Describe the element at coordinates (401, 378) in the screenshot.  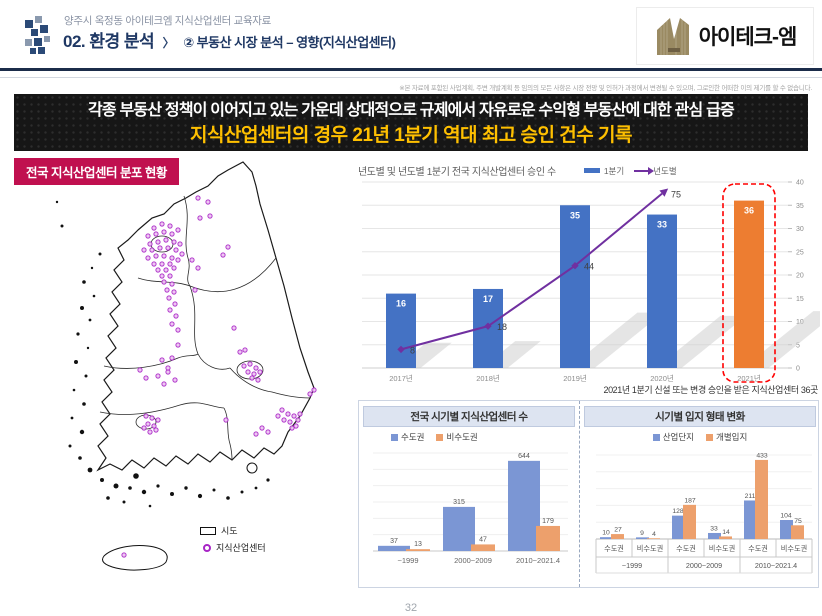
I see `svg-text: 2017년` at that location.